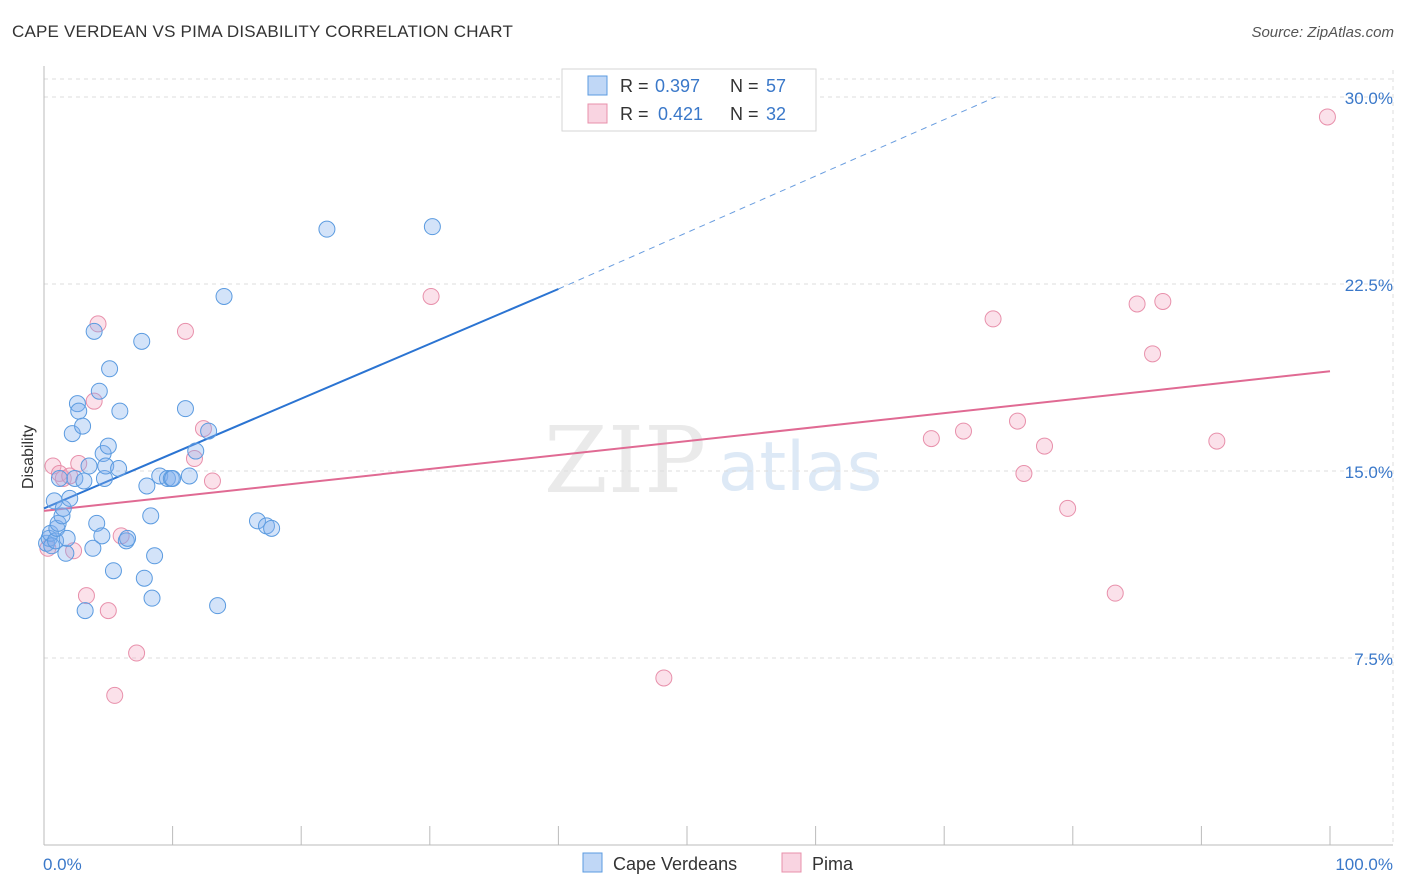  What do you see at coordinates (689, 100) in the screenshot?
I see `stats-legend: R = 0.397 N = 57 R = 0.421 N = 32` at bounding box center [689, 100].